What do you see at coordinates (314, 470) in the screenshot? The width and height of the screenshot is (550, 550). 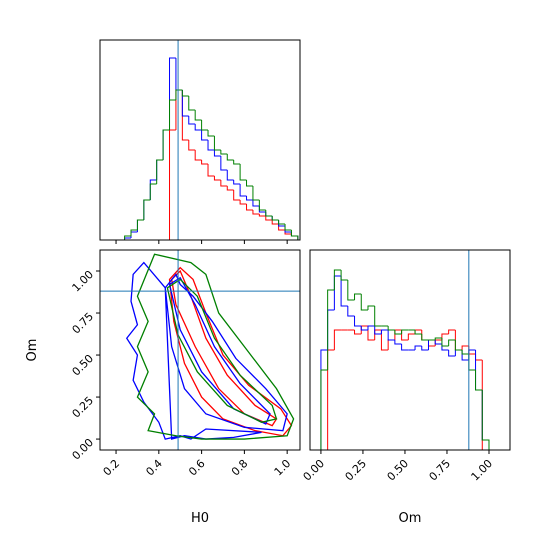 I see `x-tick-label: 0.00` at bounding box center [314, 470].